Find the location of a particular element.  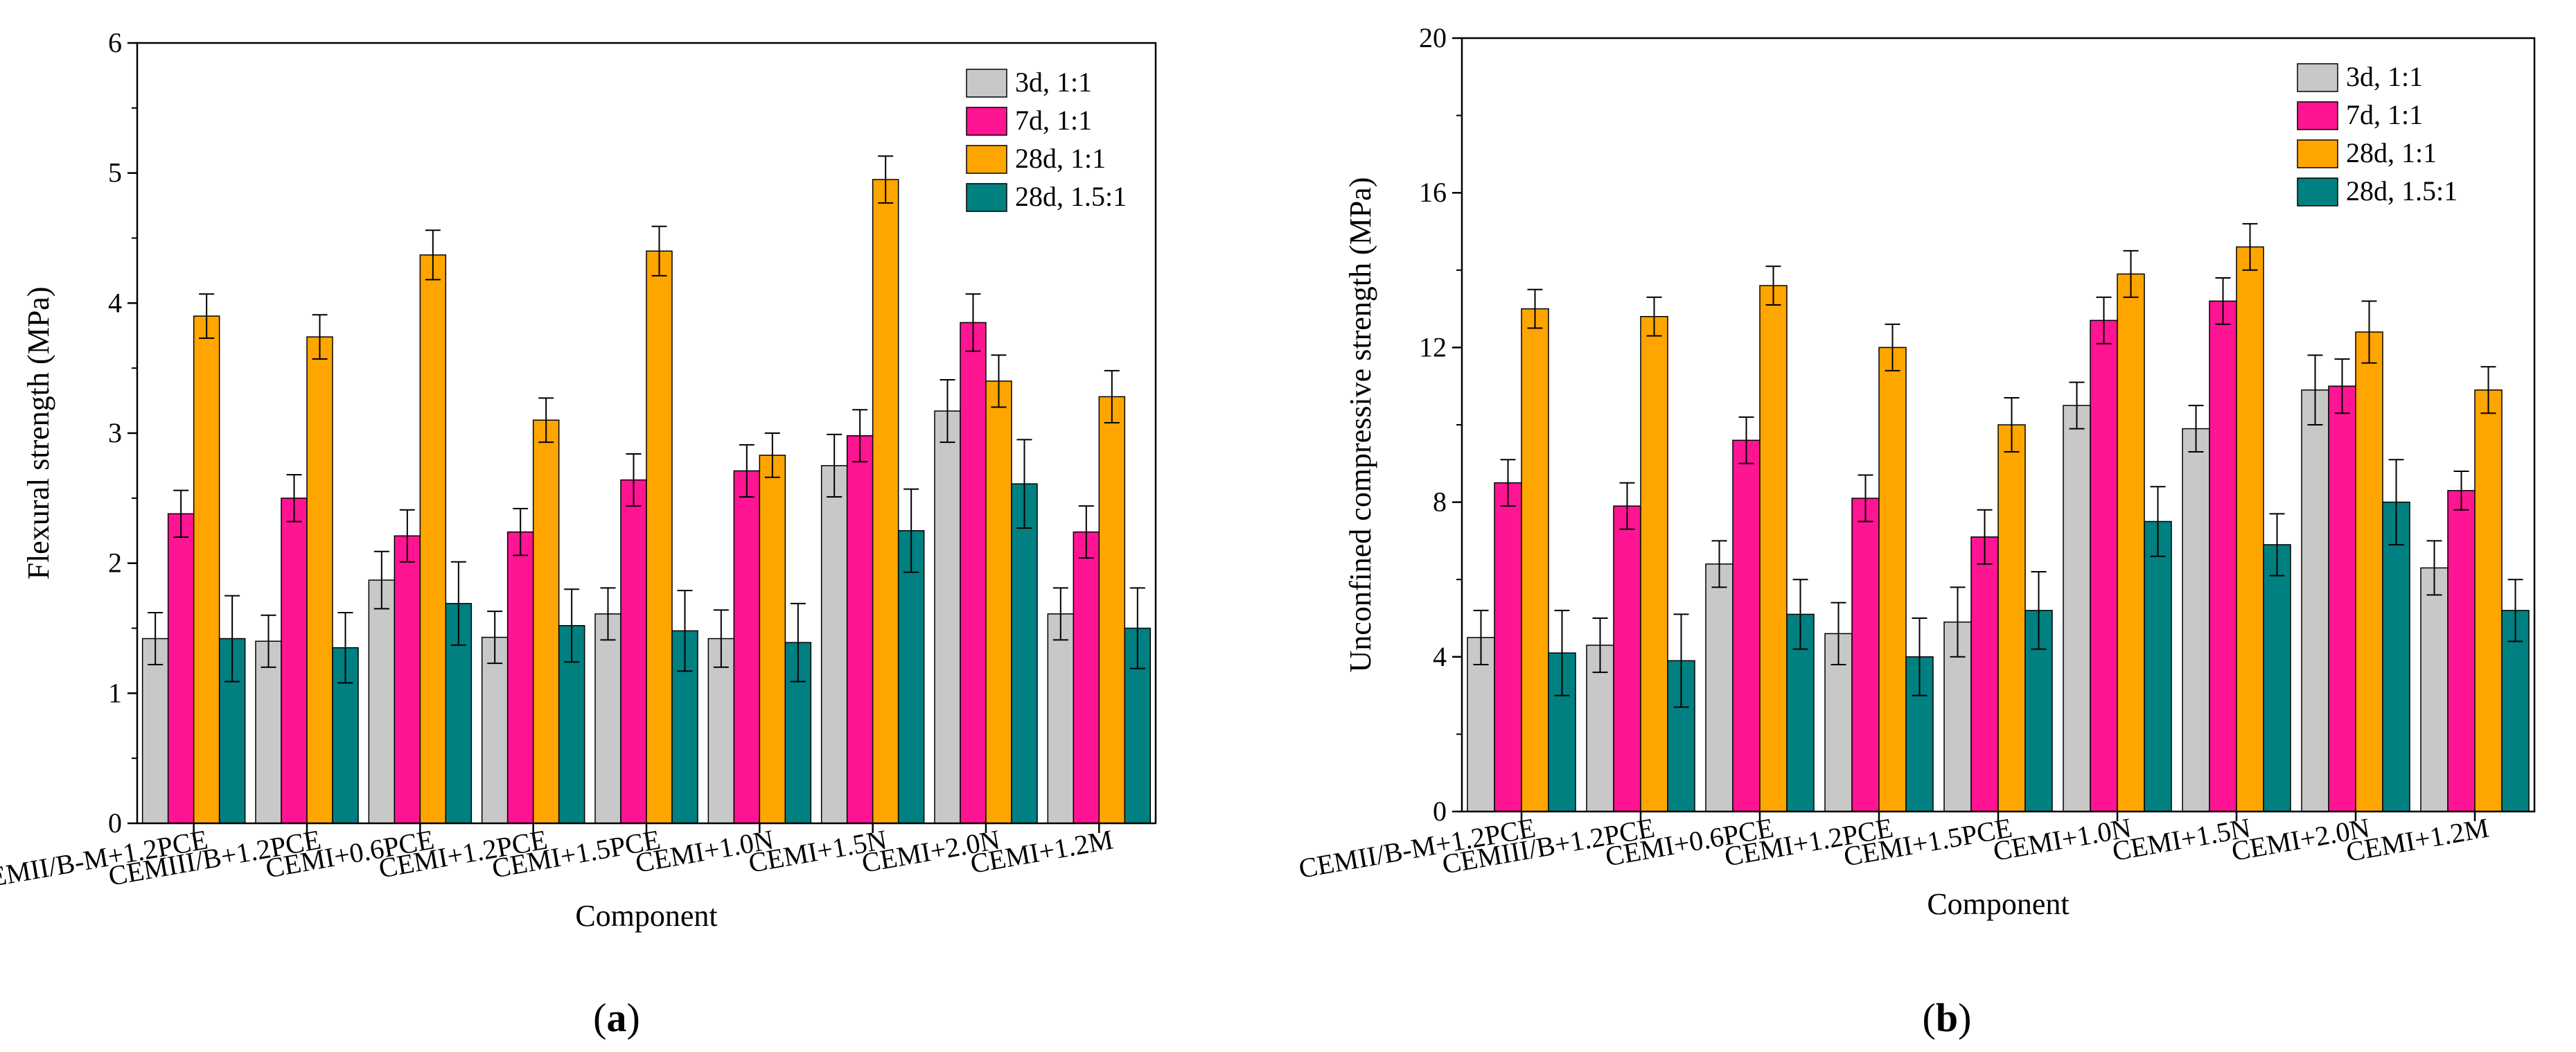

ytick-label-1-5: 20 is located at coordinates (1433, 37).